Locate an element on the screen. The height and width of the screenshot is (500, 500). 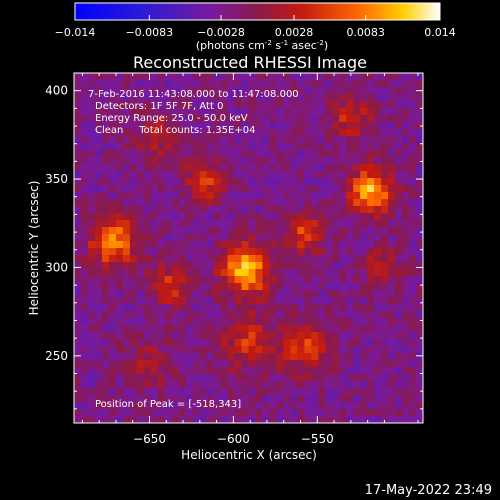
peak-position-label: Position of Peak = [-518,343] is located at coordinates (168, 404).